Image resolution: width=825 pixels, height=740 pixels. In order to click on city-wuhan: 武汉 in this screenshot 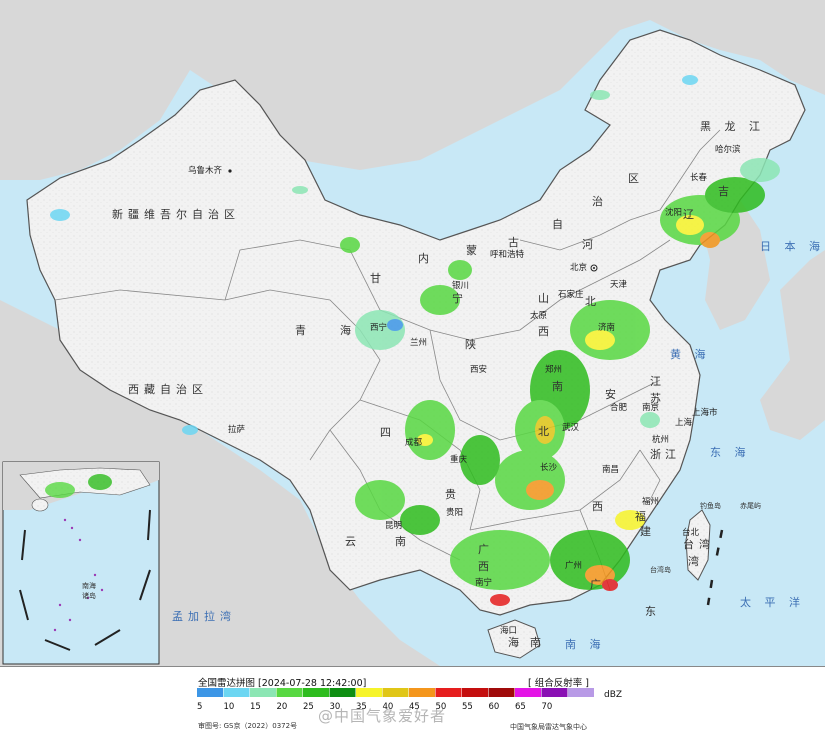, I will do `click(571, 427)`.